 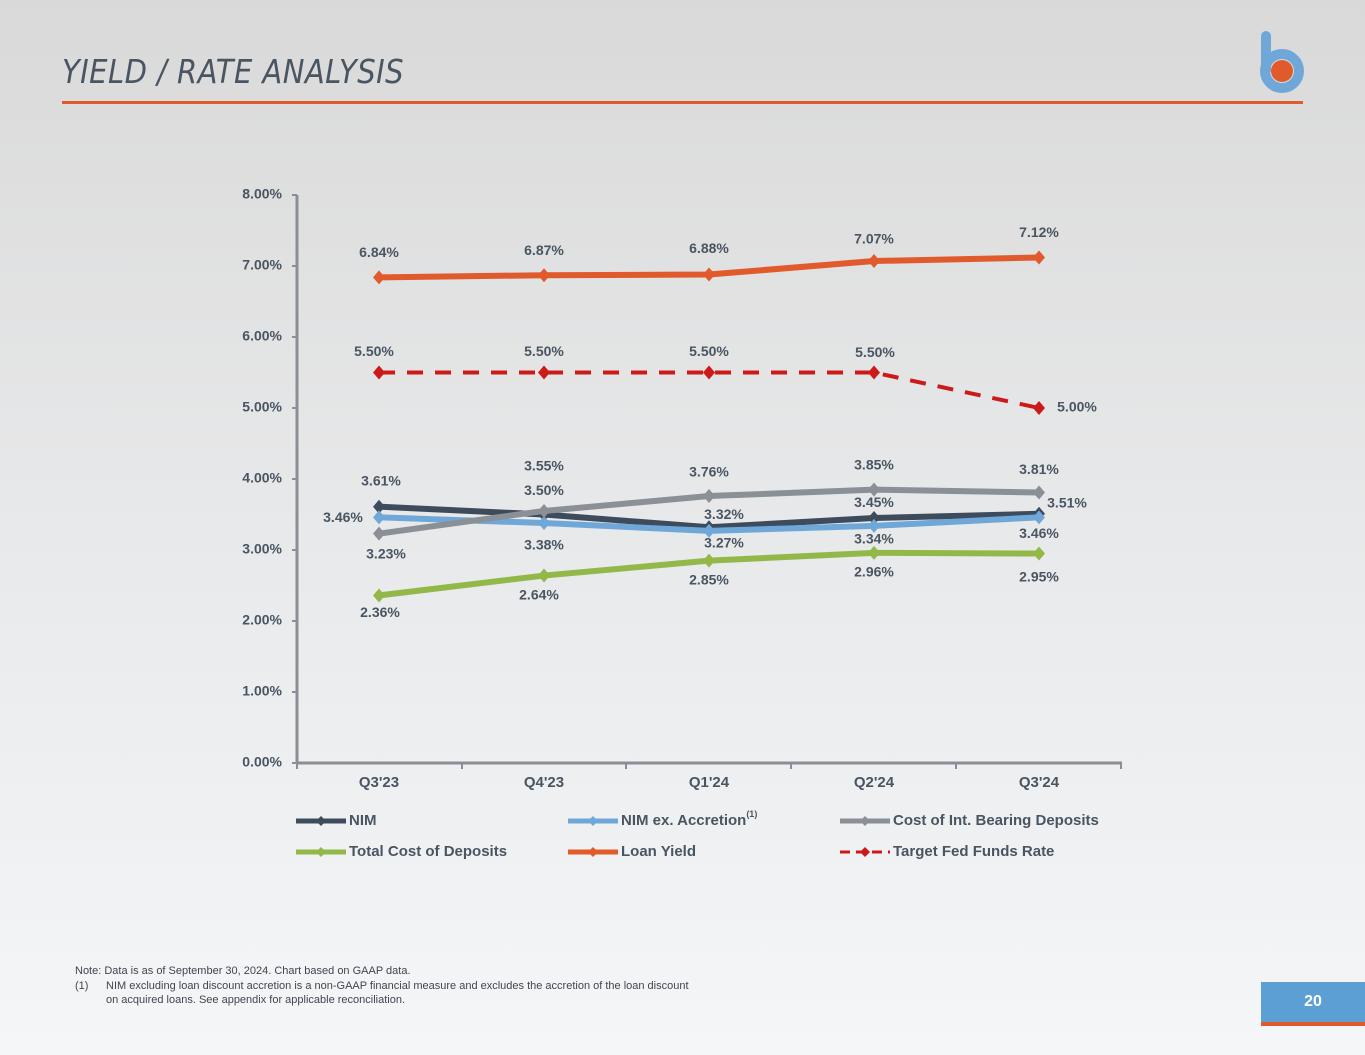 What do you see at coordinates (751, 814) in the screenshot?
I see `legend-superscript: (1)` at bounding box center [751, 814].